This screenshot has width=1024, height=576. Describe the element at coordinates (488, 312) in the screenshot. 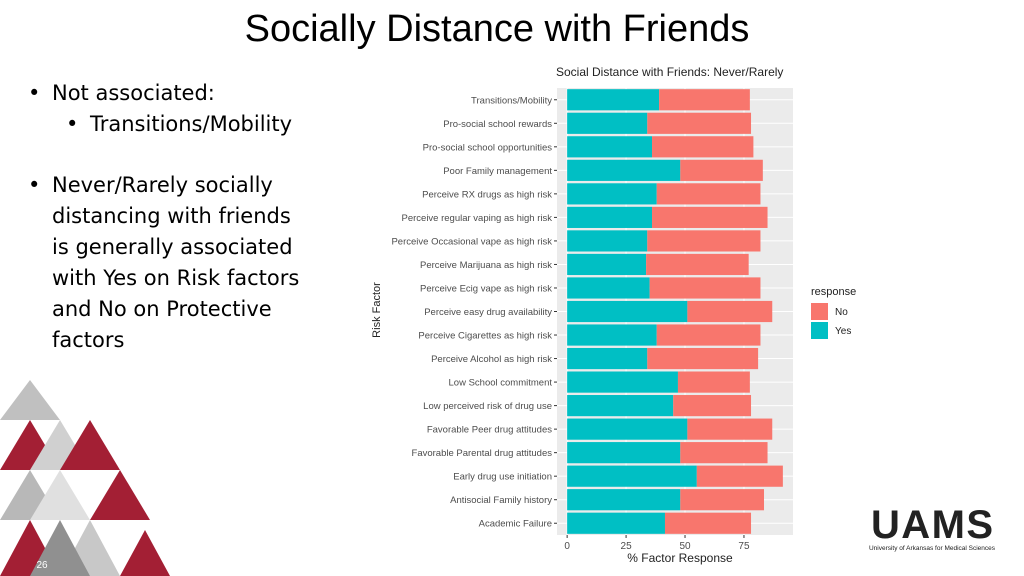

I see `y-tick-label: Perceive easy drug availability` at that location.